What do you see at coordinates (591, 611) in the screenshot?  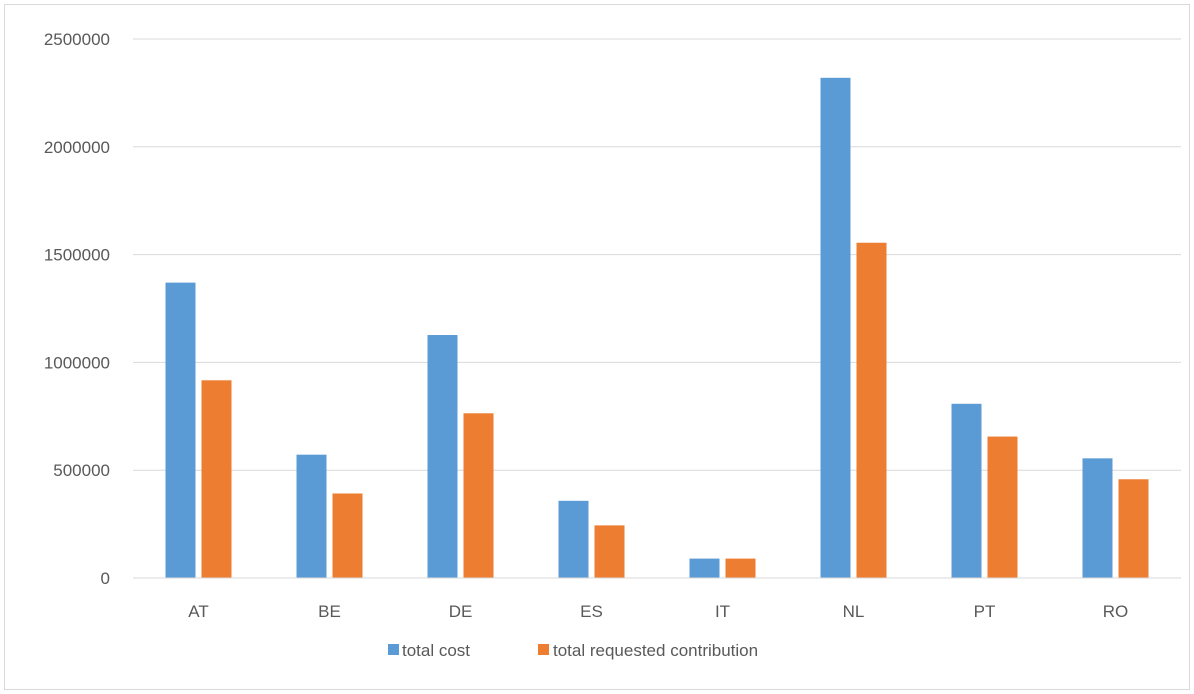 I see `x-tick-label: ES` at bounding box center [591, 611].